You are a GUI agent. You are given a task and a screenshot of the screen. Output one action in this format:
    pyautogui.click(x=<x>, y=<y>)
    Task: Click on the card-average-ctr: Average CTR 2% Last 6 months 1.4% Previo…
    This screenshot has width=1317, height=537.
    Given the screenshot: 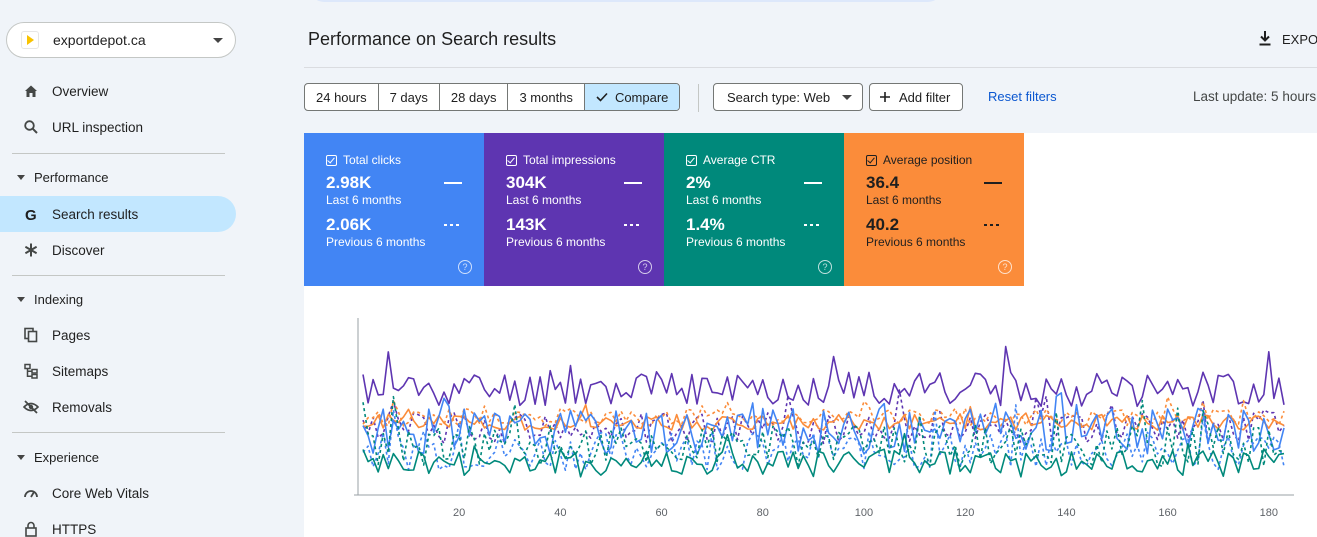 What is the action you would take?
    pyautogui.click(x=754, y=209)
    